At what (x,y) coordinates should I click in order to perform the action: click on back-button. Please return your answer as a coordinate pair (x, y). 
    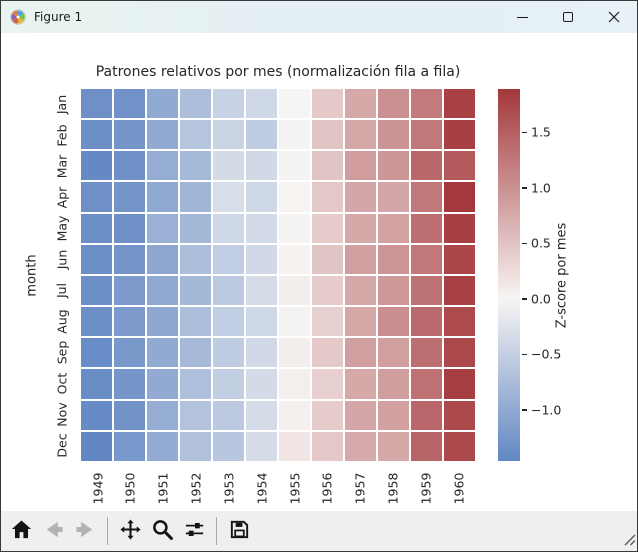
    Looking at the image, I should click on (53, 531).